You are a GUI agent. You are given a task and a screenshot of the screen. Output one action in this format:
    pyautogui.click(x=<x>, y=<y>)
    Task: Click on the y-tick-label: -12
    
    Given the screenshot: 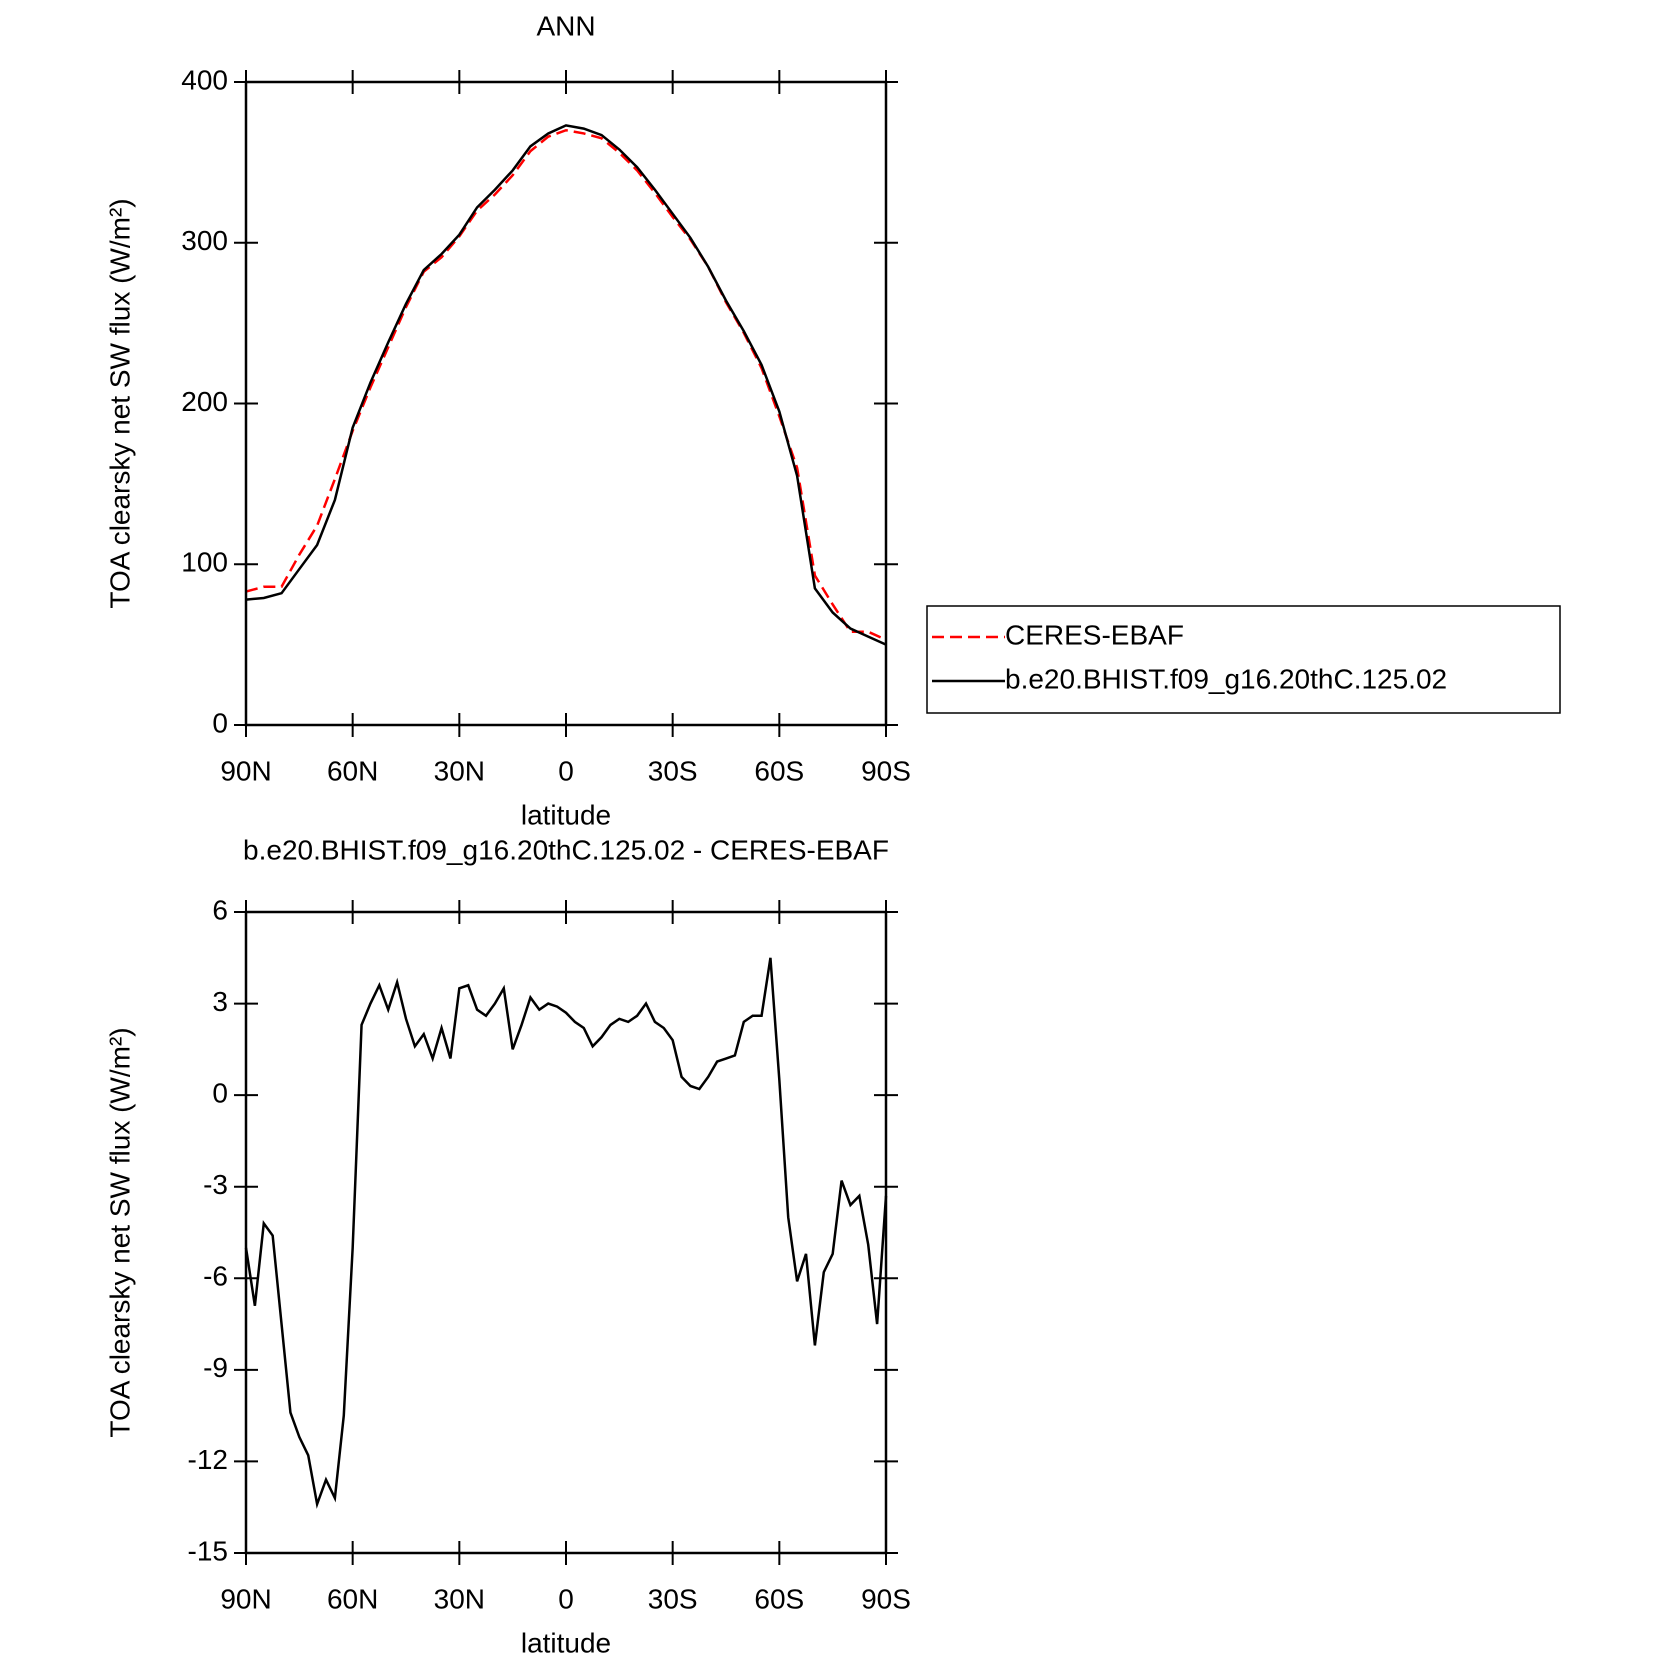 What is the action you would take?
    pyautogui.click(x=208, y=1459)
    